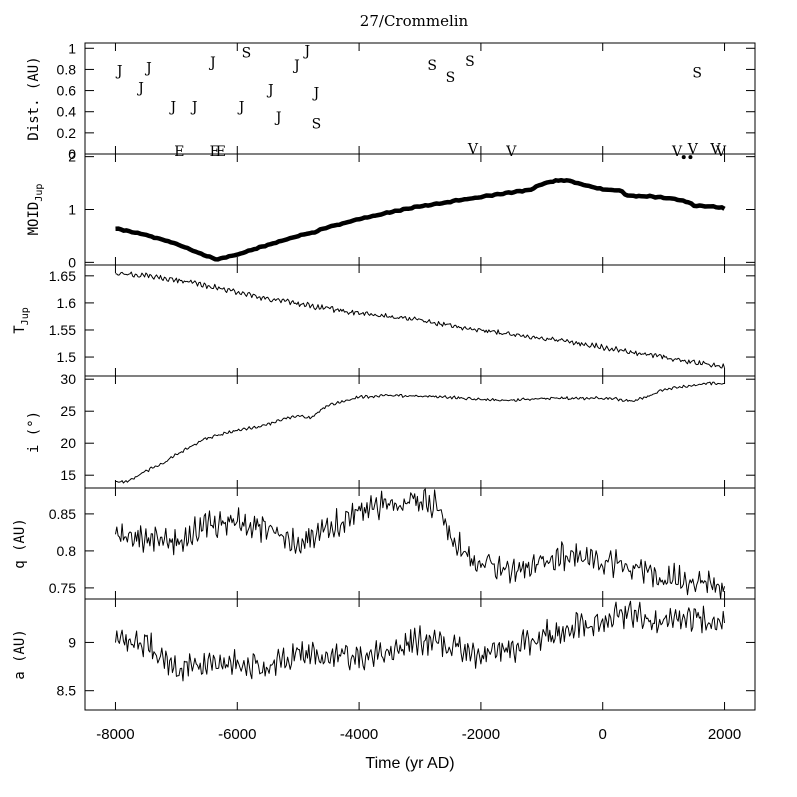 The image size is (797, 797). I want to click on panel-q-ylabel: q (AU), so click(20, 543).